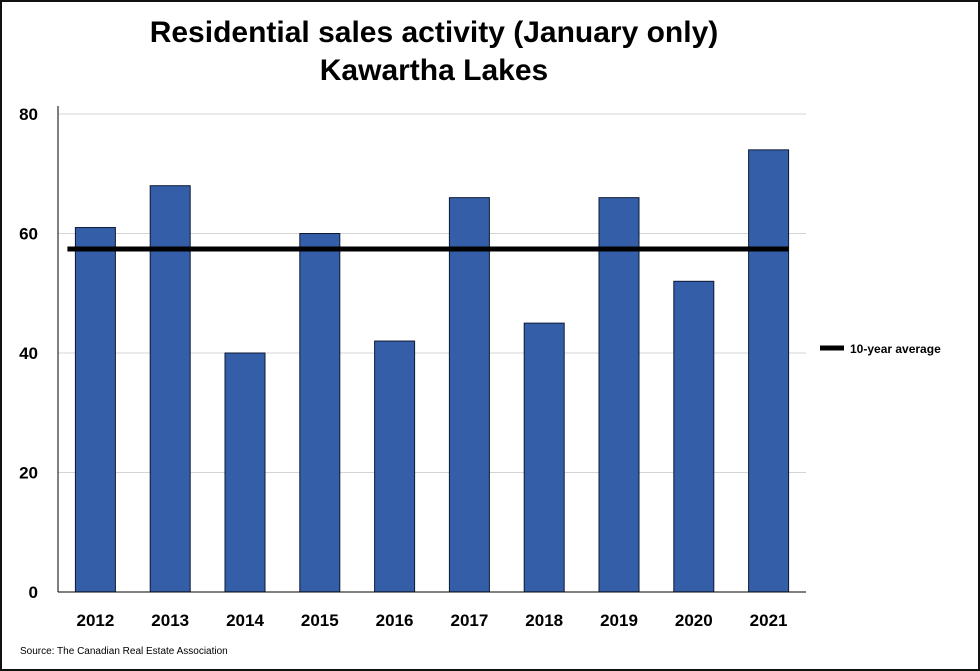 This screenshot has width=980, height=671. What do you see at coordinates (170, 620) in the screenshot?
I see `x-tick-label: 2013` at bounding box center [170, 620].